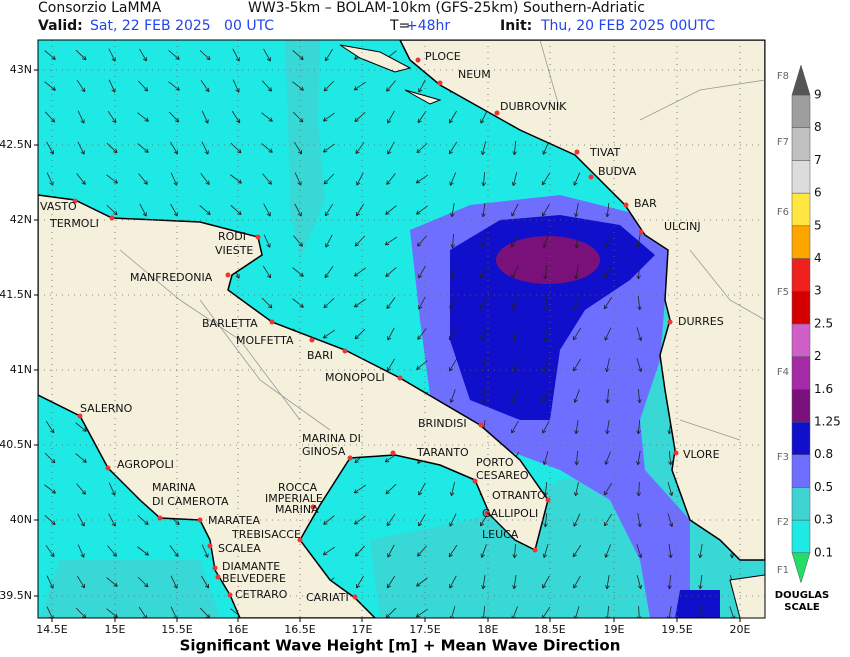  Describe the element at coordinates (21, 219) in the screenshot. I see `y-tick-label: 42N` at that location.